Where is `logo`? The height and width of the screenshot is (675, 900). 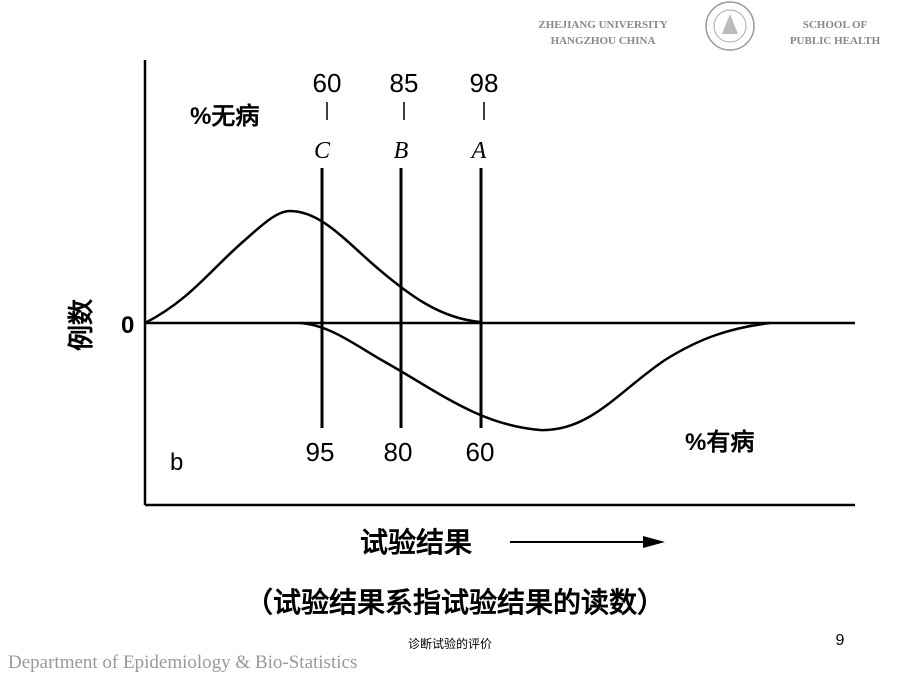 logo is located at coordinates (730, 26).